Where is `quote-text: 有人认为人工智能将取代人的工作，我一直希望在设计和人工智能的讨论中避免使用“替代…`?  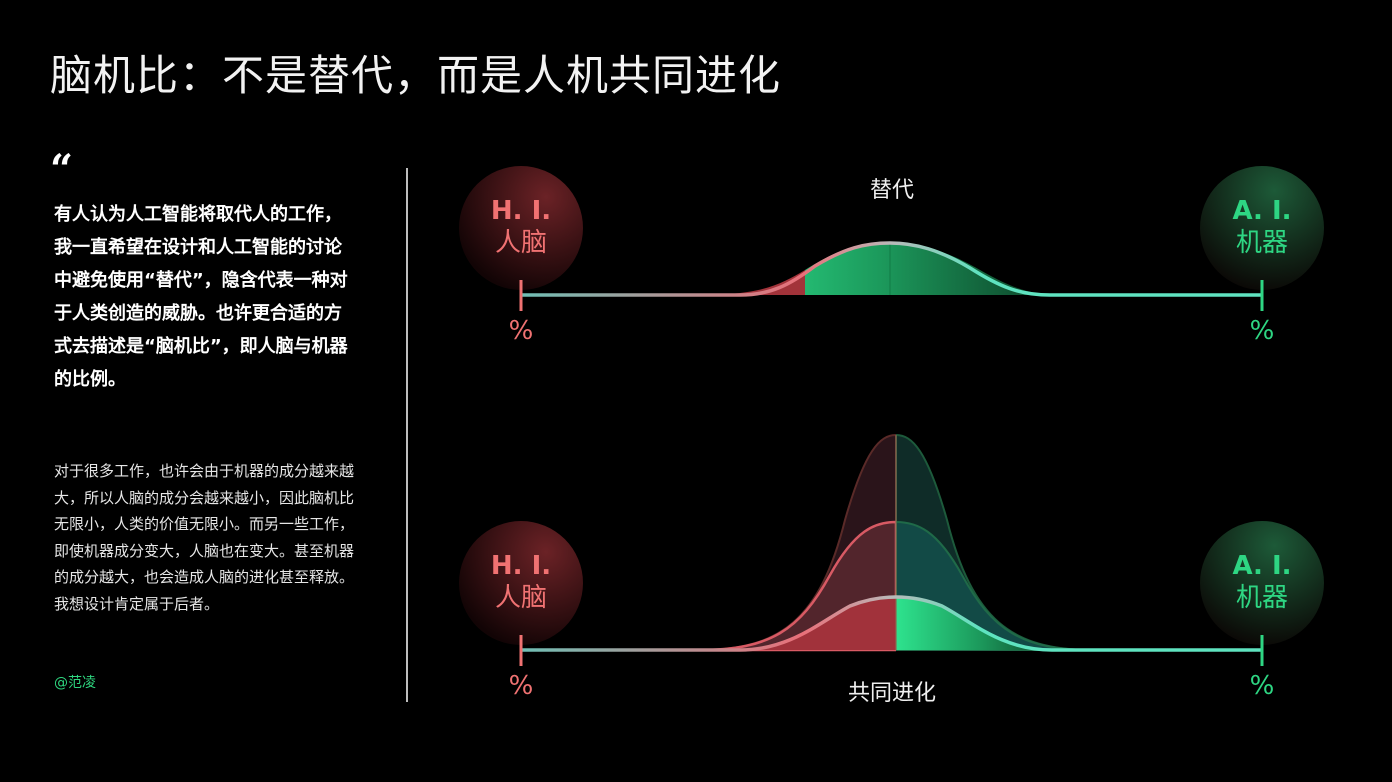 quote-text: 有人认为人工智能将取代人的工作，我一直希望在设计和人工智能的讨论中避免使用“替代… is located at coordinates (201, 297).